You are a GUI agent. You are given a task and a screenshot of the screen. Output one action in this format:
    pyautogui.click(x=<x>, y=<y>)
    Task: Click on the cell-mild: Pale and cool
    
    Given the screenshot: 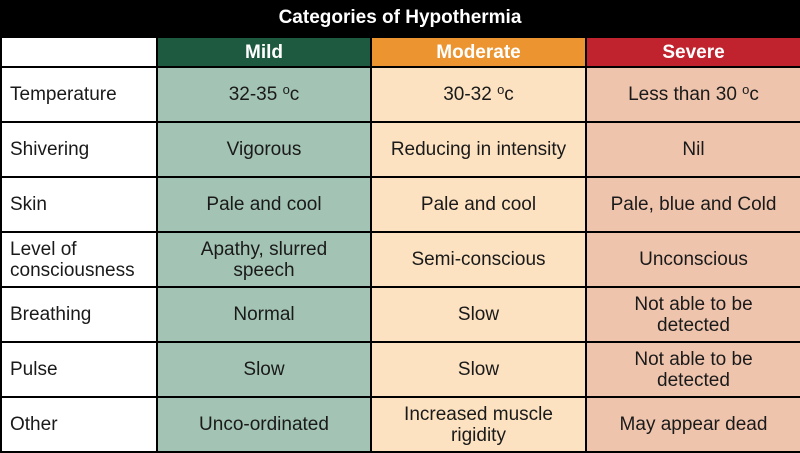 What is the action you would take?
    pyautogui.click(x=264, y=204)
    